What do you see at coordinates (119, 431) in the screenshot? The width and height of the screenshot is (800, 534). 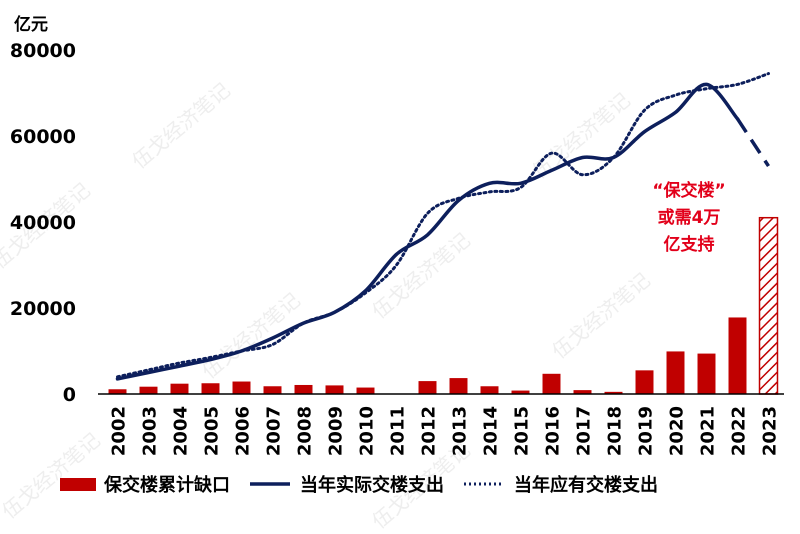 I see `x-tick-label: 2002` at bounding box center [119, 431].